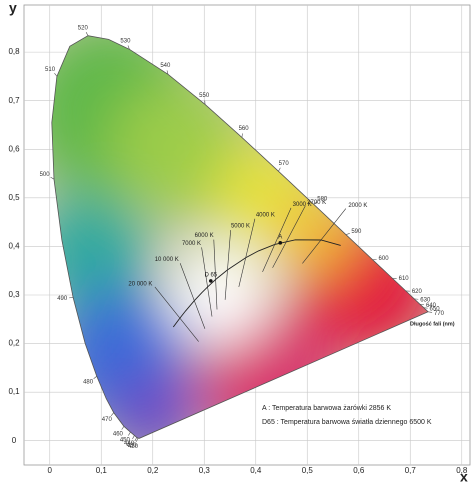 The height and width of the screenshot is (486, 475). What do you see at coordinates (125, 440) in the screenshot?
I see `wavelength-label: 450` at bounding box center [125, 440].